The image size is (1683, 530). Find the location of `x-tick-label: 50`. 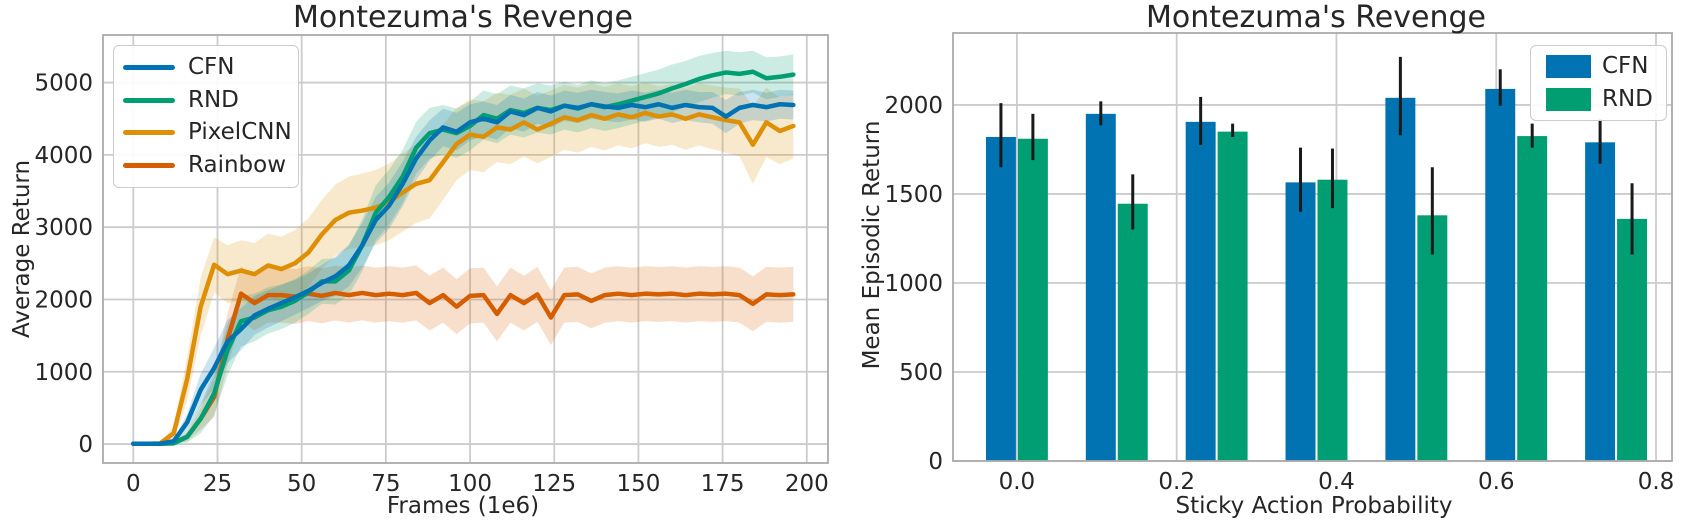

x-tick-label: 50 is located at coordinates (301, 484).